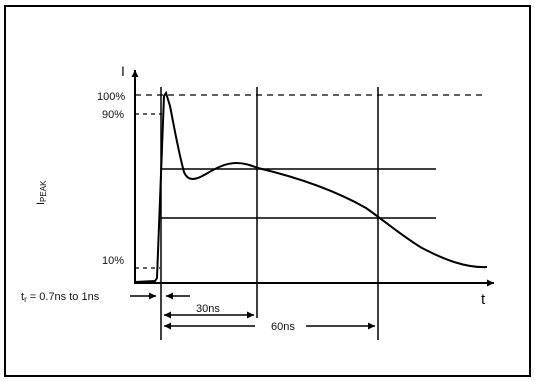 The width and height of the screenshot is (535, 382). I want to click on y-axis-title-subscript: PEAK, so click(43, 191).